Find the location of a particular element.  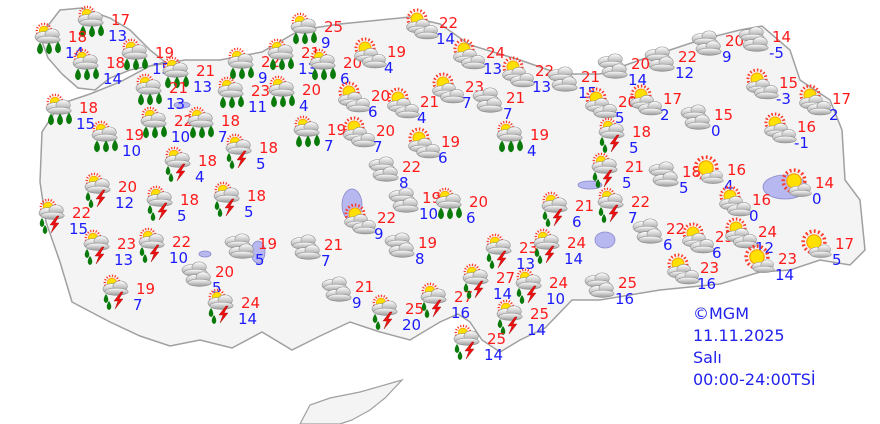

rain-drop-icon is located at coordinates (45, 229).